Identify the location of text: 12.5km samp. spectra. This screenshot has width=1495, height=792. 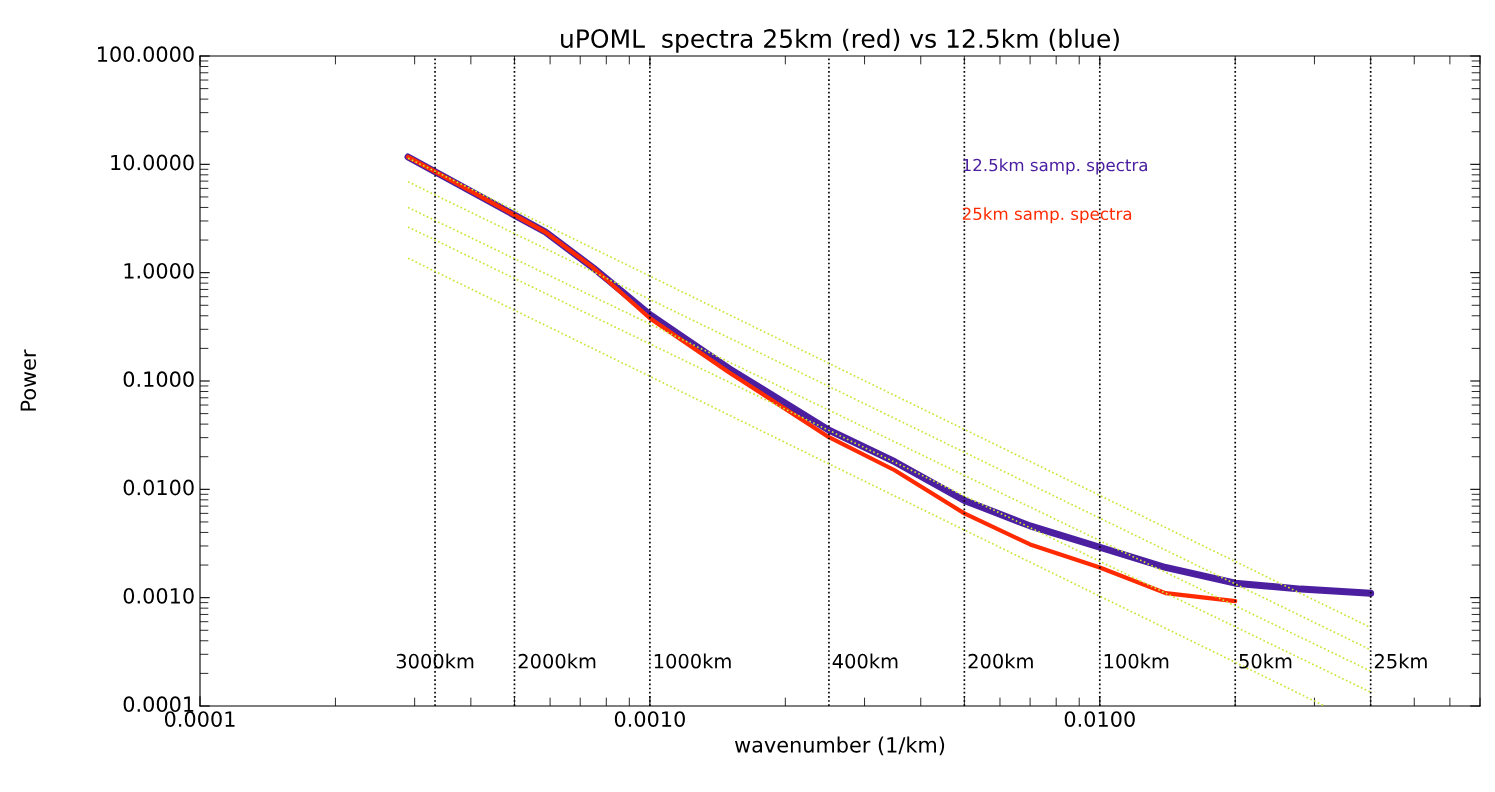
(1055, 166).